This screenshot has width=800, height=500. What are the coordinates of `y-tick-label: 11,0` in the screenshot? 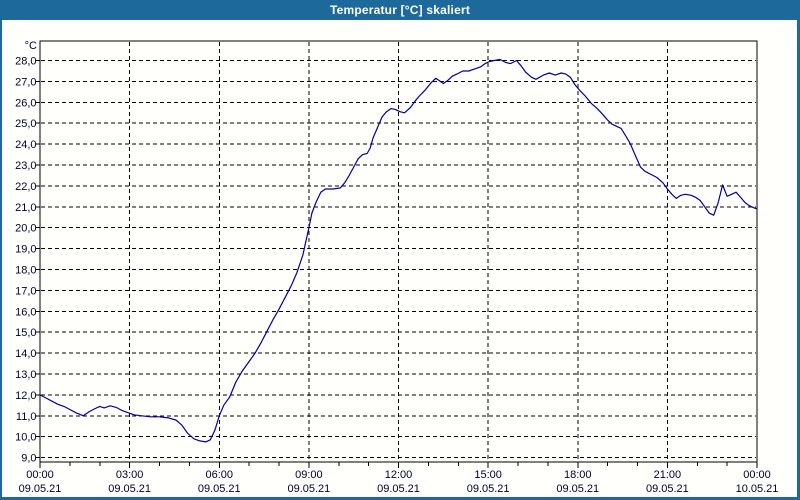 It's located at (26, 417).